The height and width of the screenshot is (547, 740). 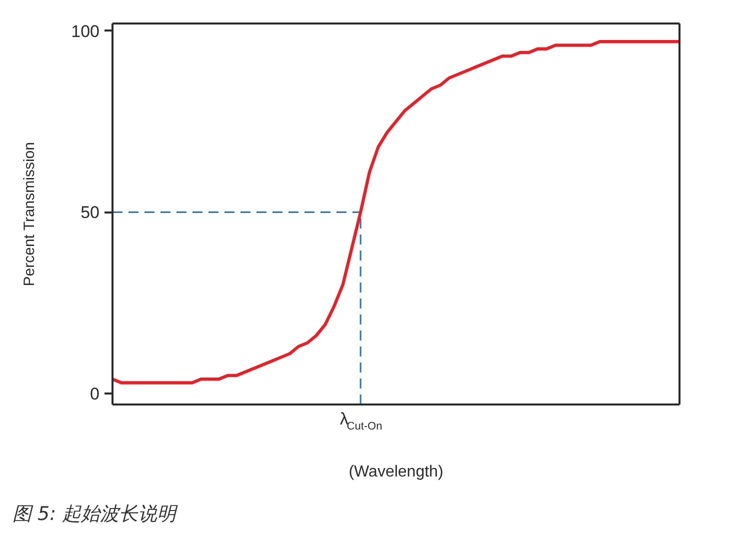 What do you see at coordinates (90, 212) in the screenshot?
I see `y-tick-label: 50` at bounding box center [90, 212].